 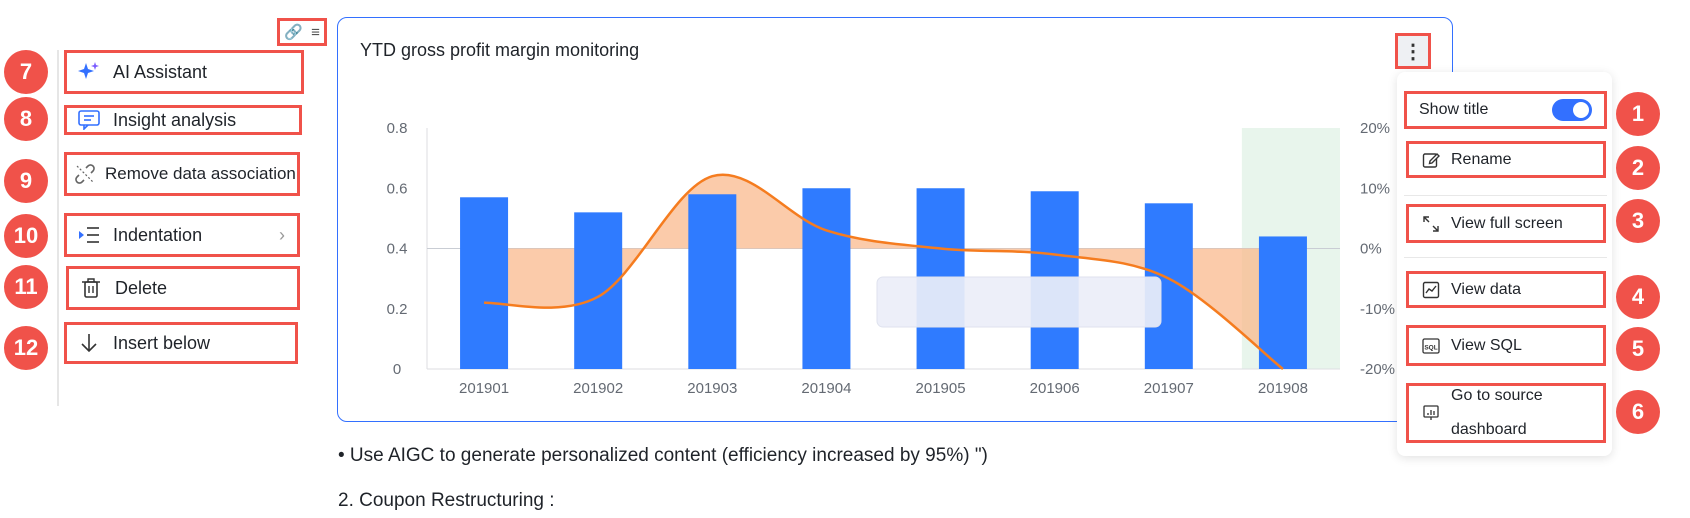 I want to click on show-title-toggle, so click(x=1572, y=110).